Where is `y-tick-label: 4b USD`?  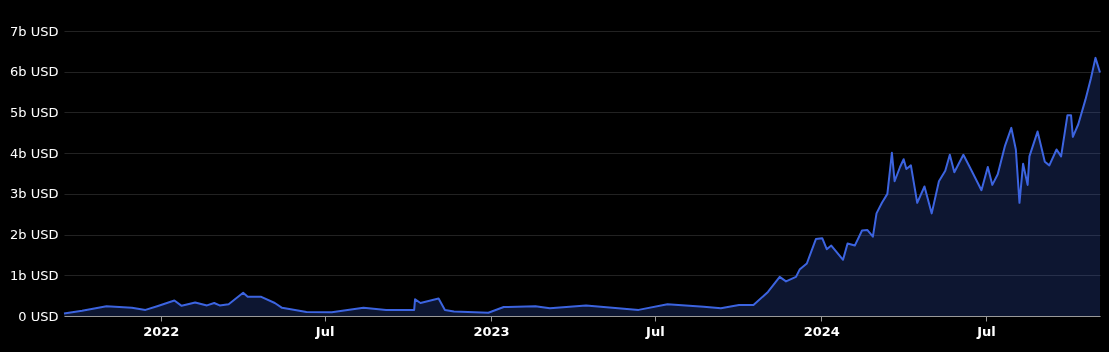
y-tick-label: 4b USD is located at coordinates (34, 153).